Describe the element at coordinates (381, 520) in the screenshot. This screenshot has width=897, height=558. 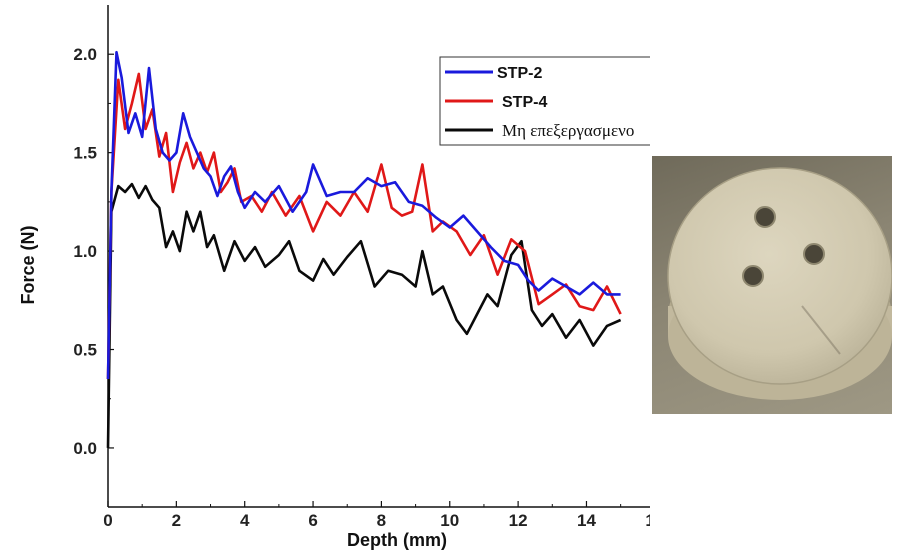
I see `x-tick-label: 8` at that location.